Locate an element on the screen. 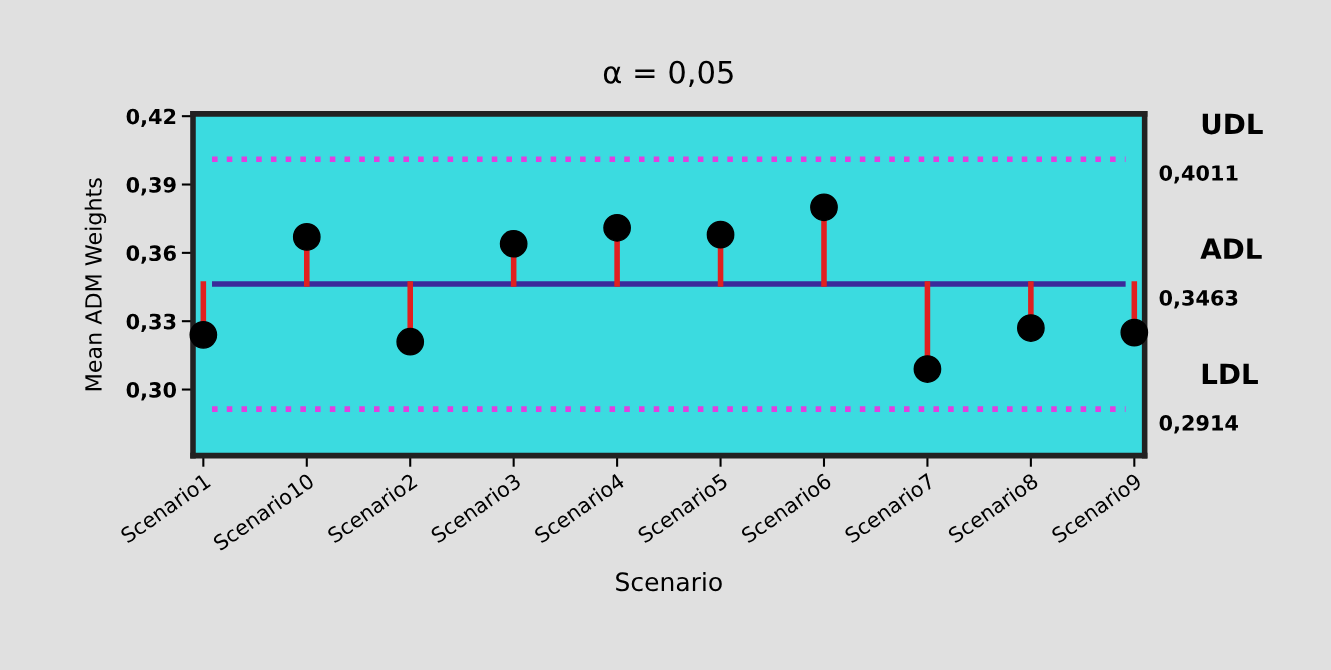 The height and width of the screenshot is (670, 1331). x-axis-title: Scenario is located at coordinates (669, 581).